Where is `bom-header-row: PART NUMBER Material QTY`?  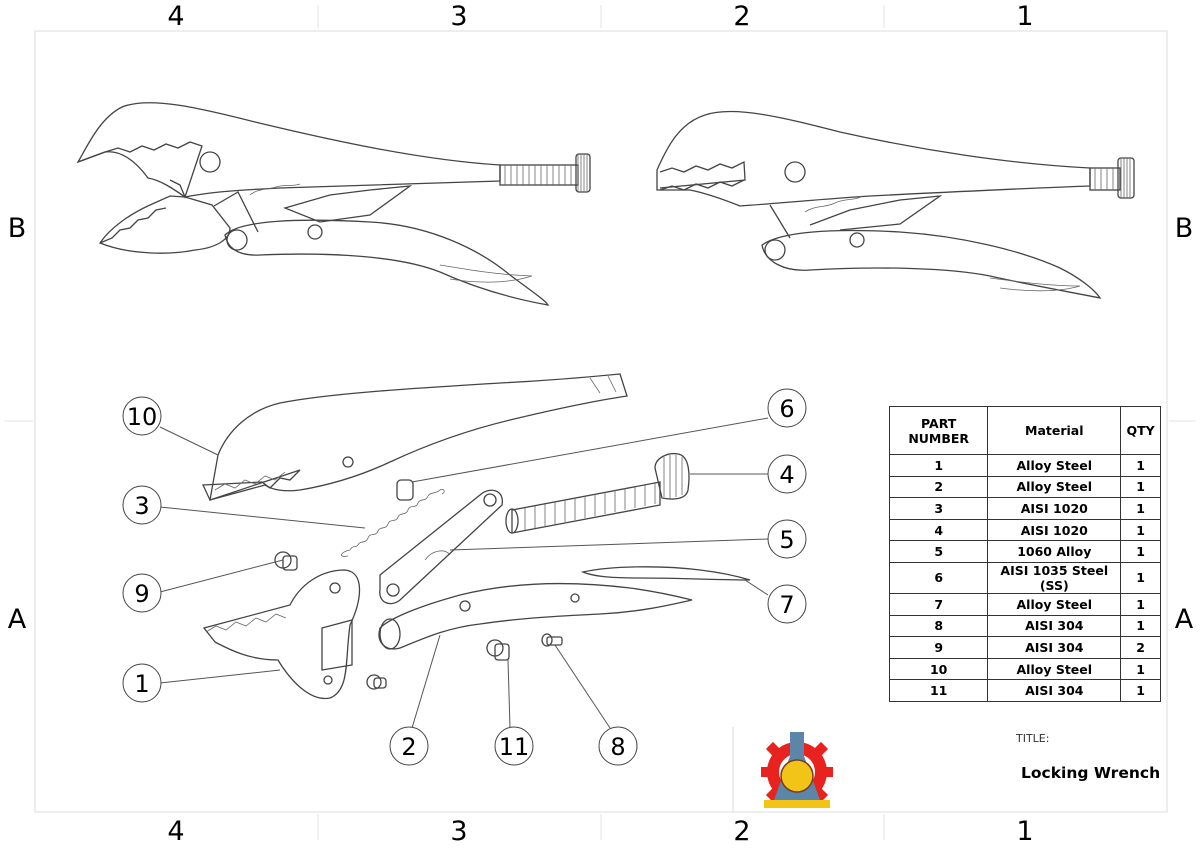 bom-header-row: PART NUMBER Material QTY is located at coordinates (1024, 430).